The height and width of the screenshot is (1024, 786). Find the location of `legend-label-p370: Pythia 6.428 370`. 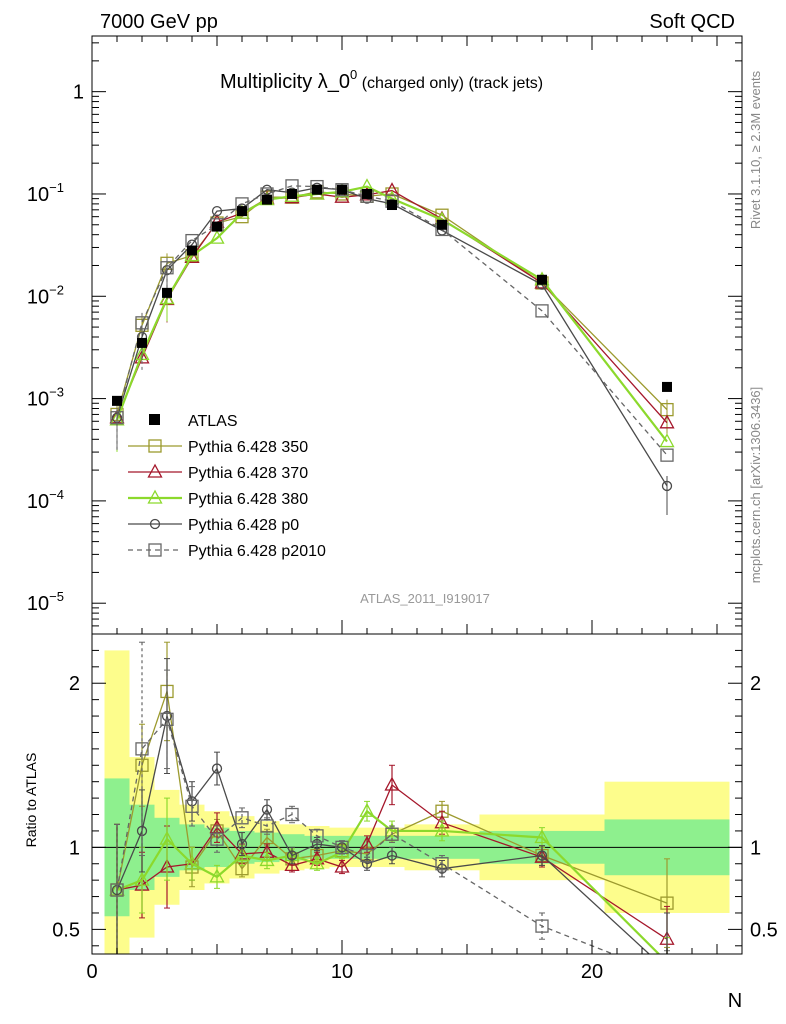

legend-label-p370: Pythia 6.428 370 is located at coordinates (248, 473).